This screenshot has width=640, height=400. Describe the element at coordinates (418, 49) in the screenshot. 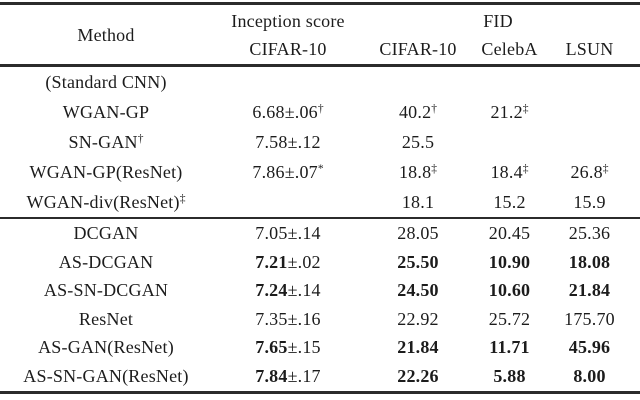

I see `column-header-fid-cifar10: CIFAR-10` at that location.